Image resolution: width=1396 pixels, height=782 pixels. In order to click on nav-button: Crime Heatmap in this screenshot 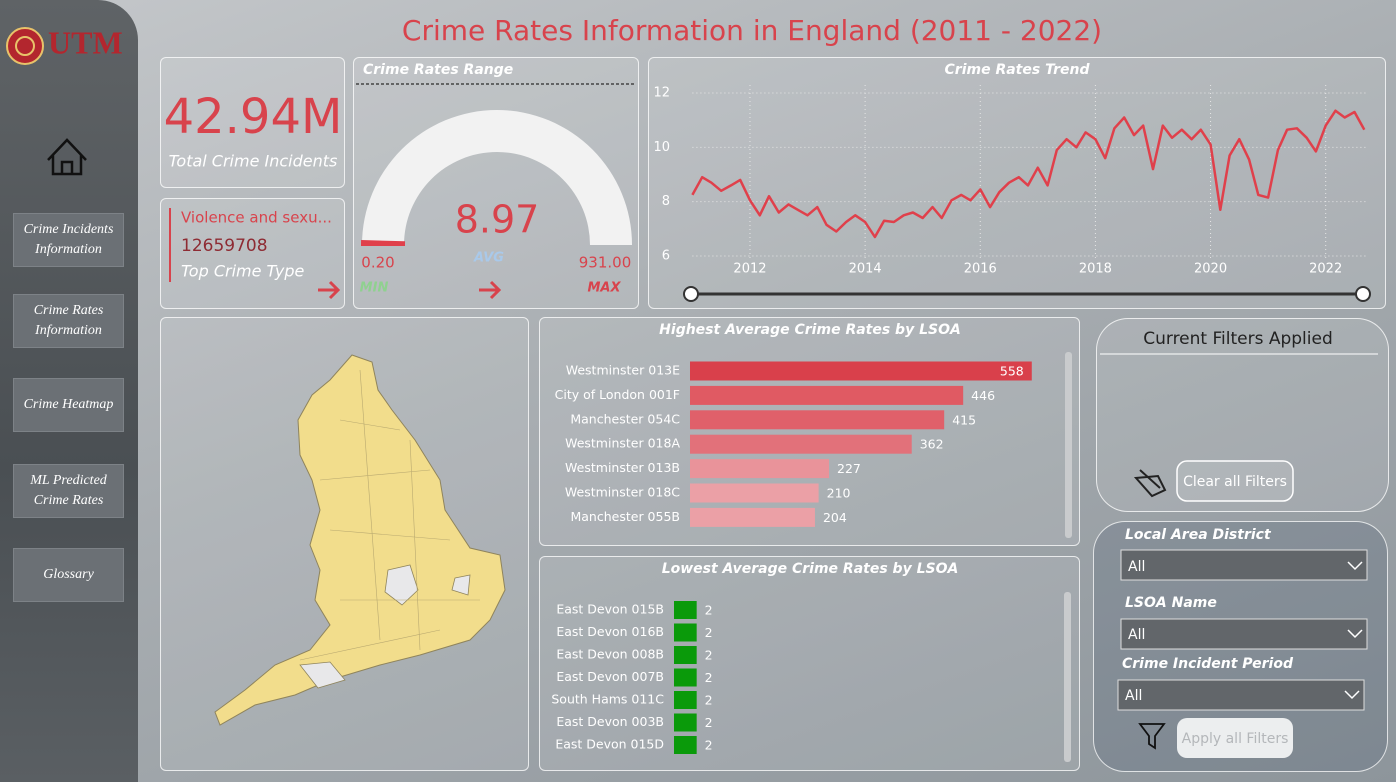, I will do `click(68, 405)`.